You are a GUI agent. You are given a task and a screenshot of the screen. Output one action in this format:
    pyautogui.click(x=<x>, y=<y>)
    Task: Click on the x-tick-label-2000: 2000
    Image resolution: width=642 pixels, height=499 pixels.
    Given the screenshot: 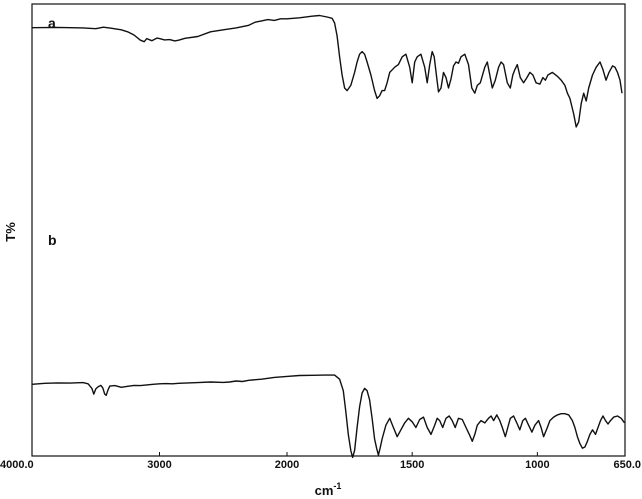 What is the action you would take?
    pyautogui.click(x=287, y=465)
    